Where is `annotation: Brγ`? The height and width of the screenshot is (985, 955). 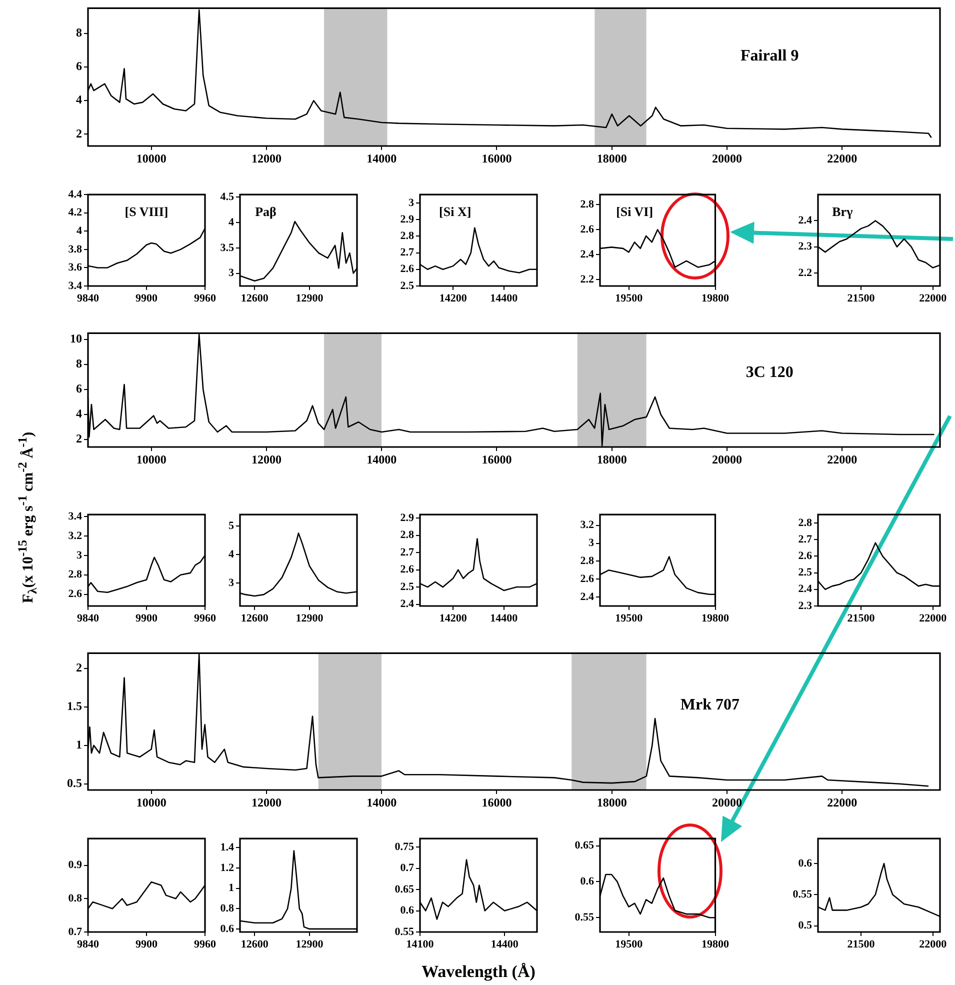 annotation: Brγ is located at coordinates (842, 212).